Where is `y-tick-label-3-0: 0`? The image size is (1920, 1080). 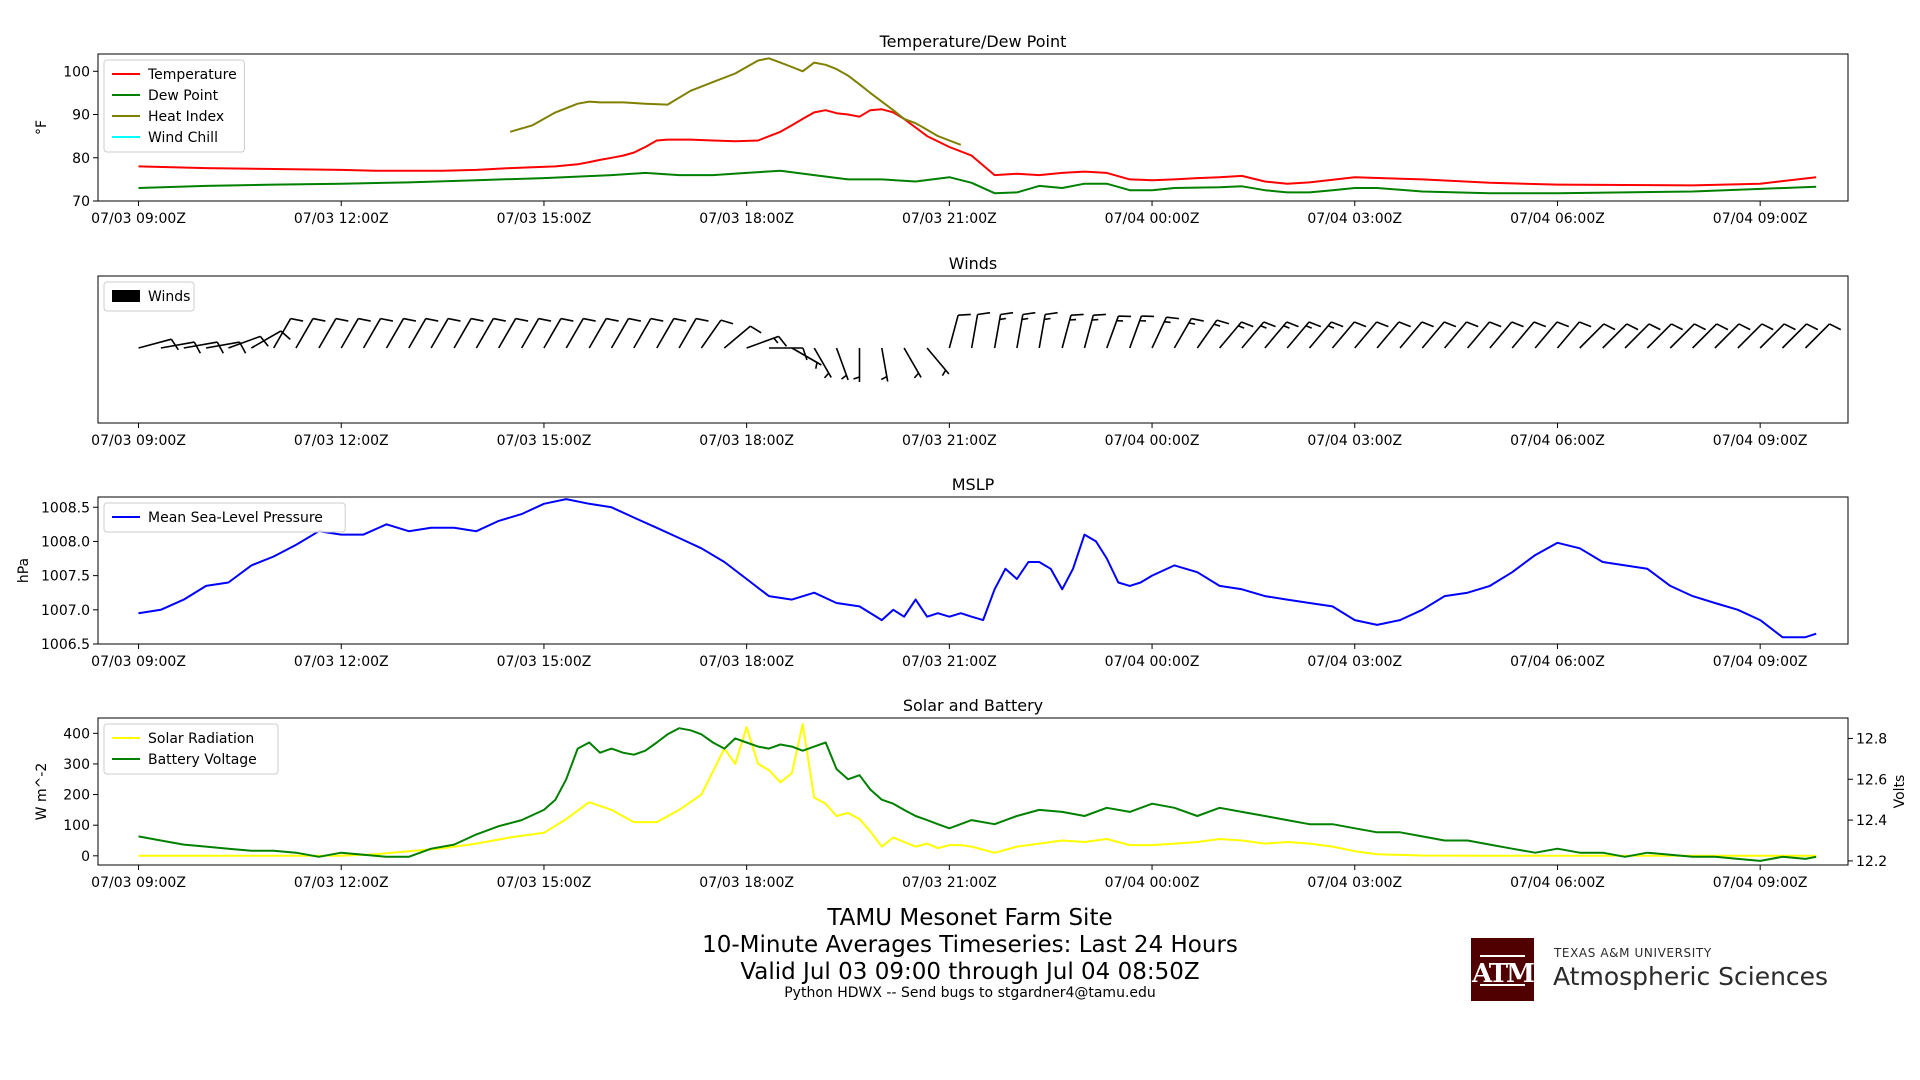 y-tick-label-3-0: 0 is located at coordinates (85, 857).